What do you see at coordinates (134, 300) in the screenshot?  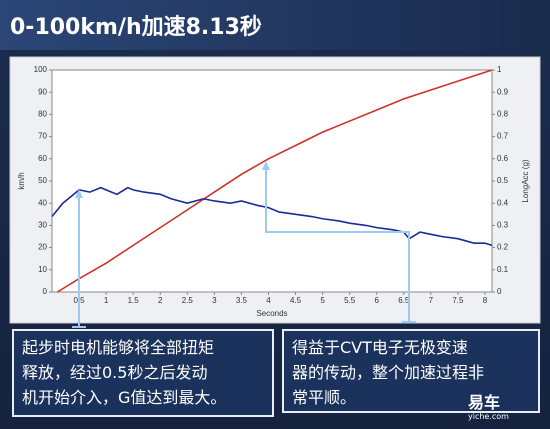 I see `x-tick-label: 1.5` at bounding box center [134, 300].